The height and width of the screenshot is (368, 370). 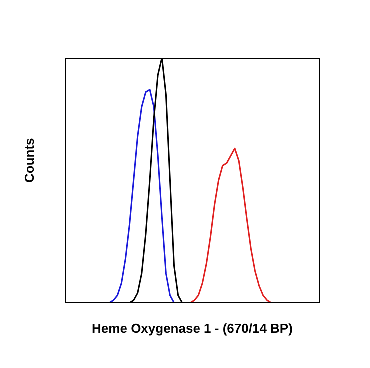 What do you see at coordinates (29, 160) in the screenshot?
I see `y-axis-title: Counts` at bounding box center [29, 160].